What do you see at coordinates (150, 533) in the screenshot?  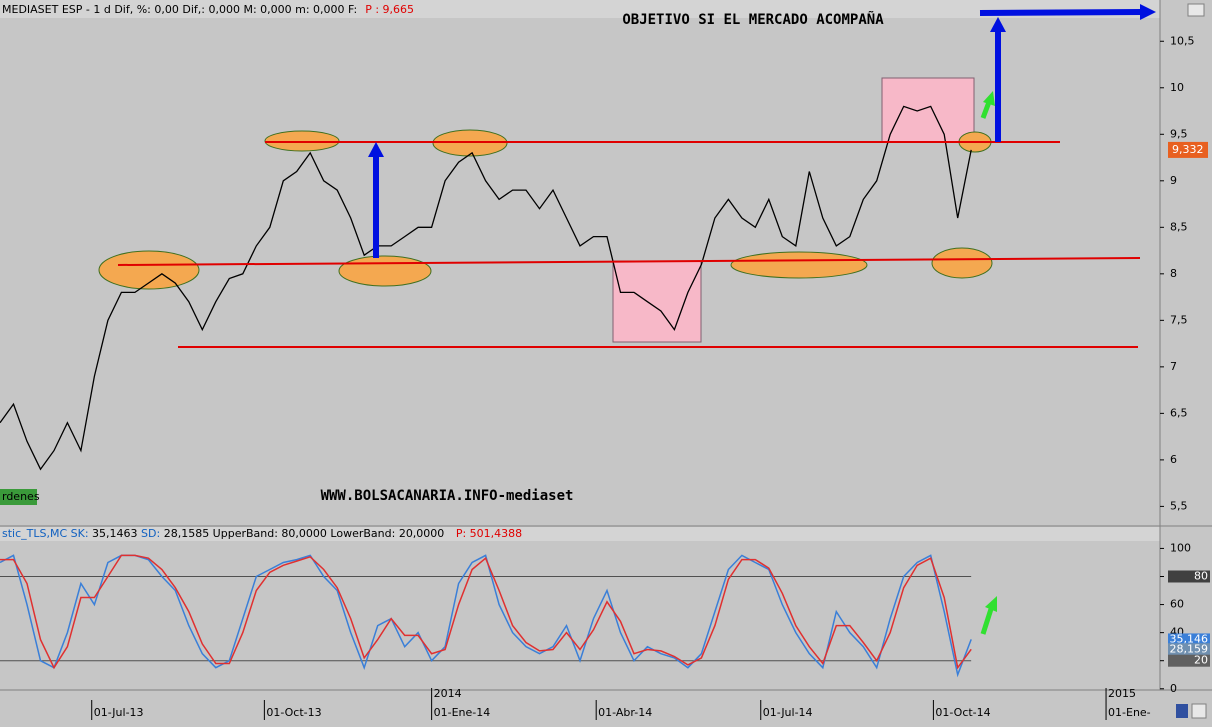 I see `header-segment: SD:` at bounding box center [150, 533].